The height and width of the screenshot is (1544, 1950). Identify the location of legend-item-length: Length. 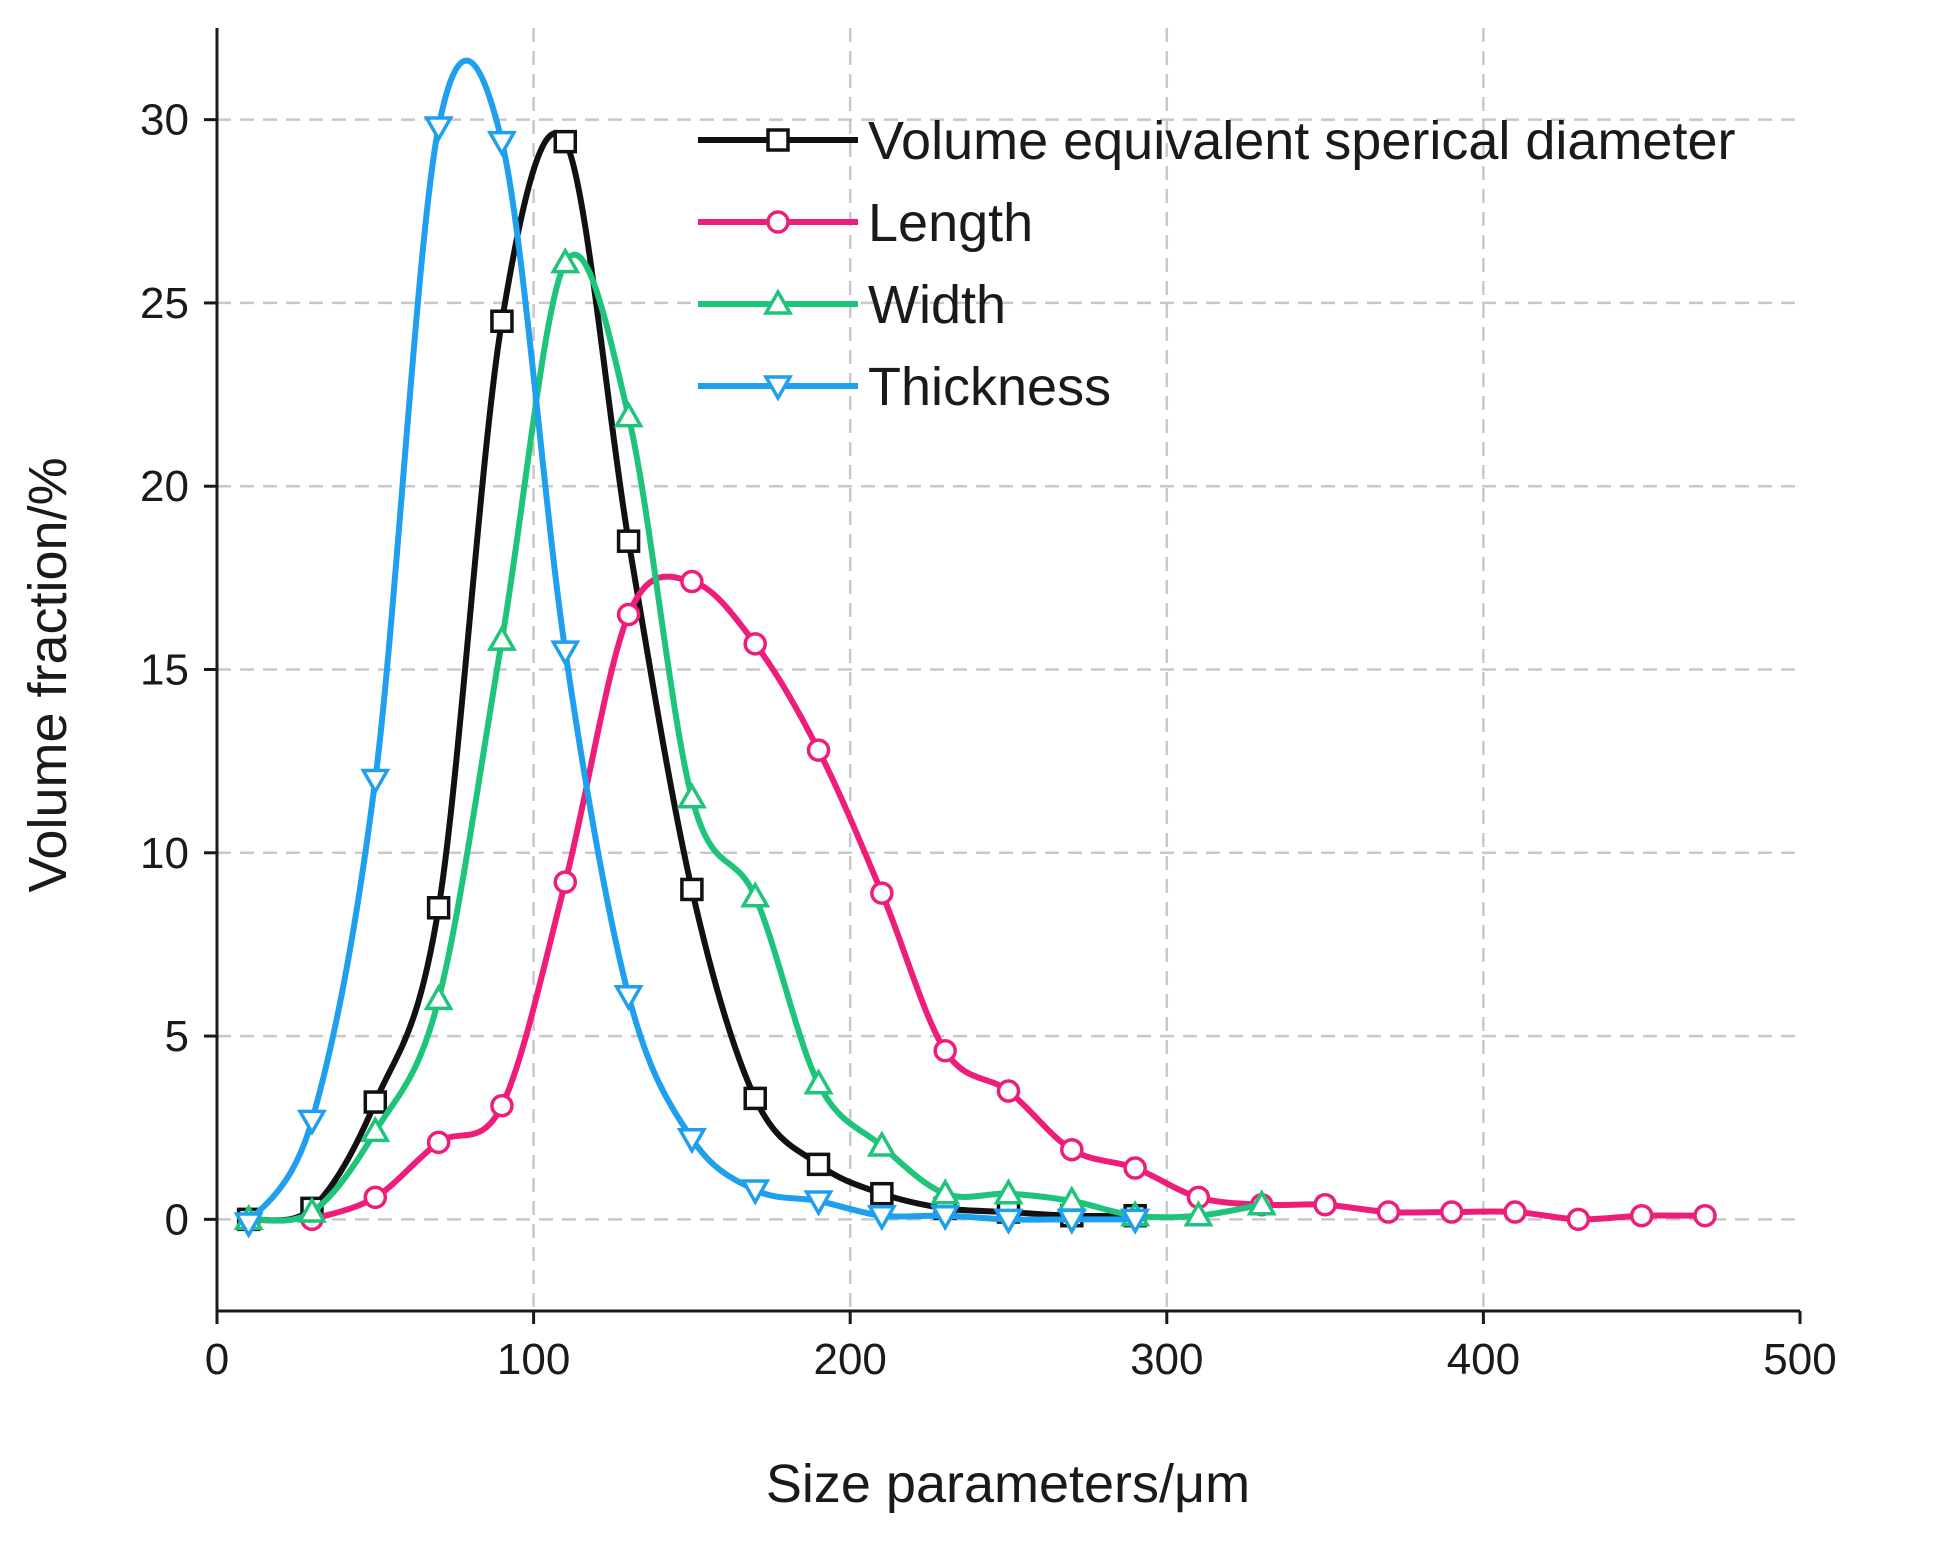
(865, 223).